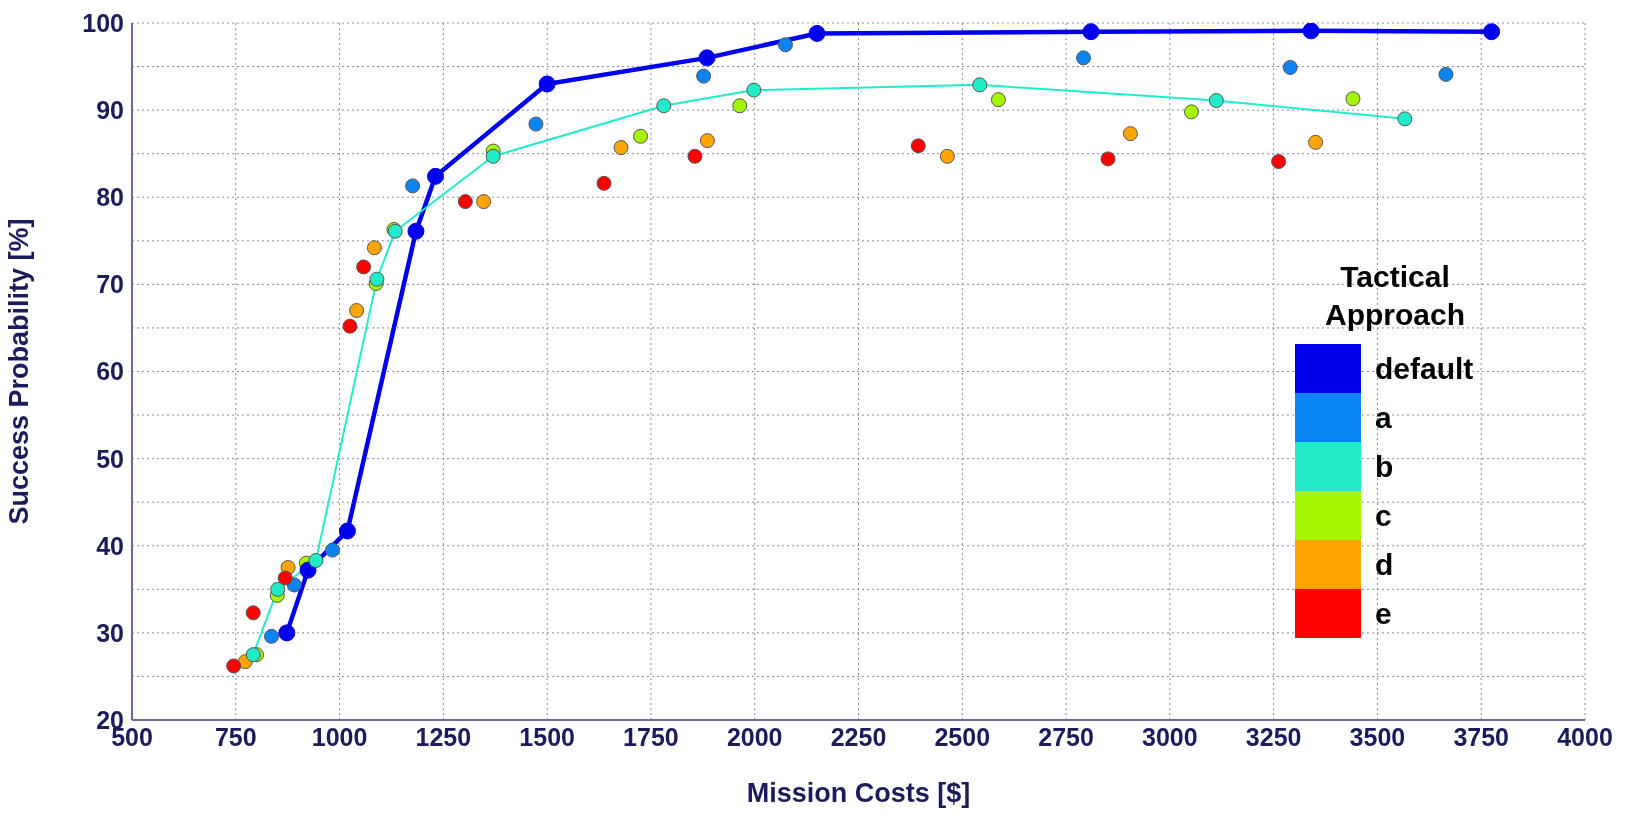 The width and height of the screenshot is (1633, 828). What do you see at coordinates (110, 197) in the screenshot?
I see `y-tick-label: 80` at bounding box center [110, 197].